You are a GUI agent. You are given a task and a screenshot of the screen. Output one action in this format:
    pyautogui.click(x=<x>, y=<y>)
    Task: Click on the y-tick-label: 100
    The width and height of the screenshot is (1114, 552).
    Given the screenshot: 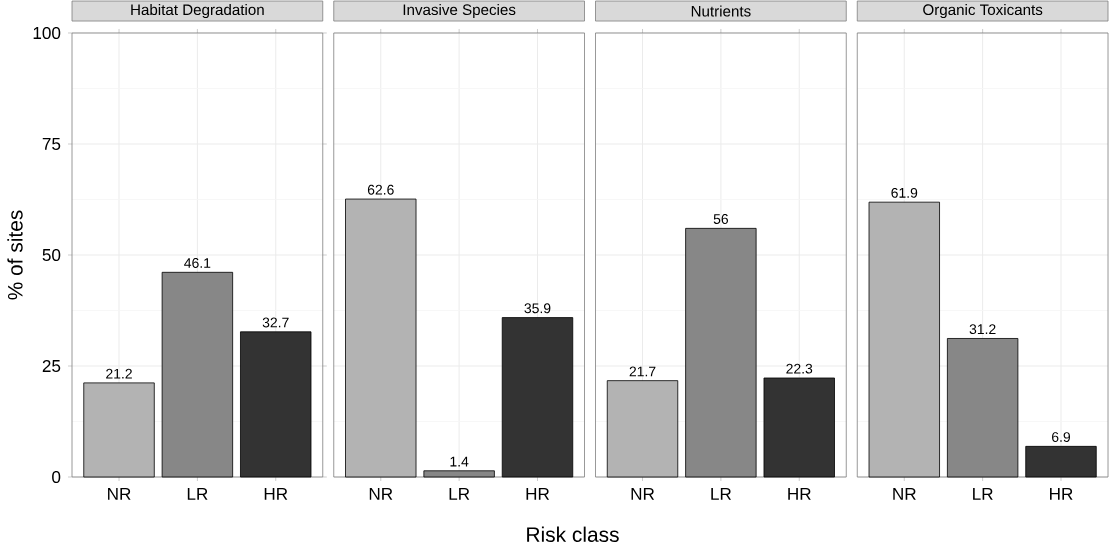 What is the action you would take?
    pyautogui.click(x=47, y=33)
    